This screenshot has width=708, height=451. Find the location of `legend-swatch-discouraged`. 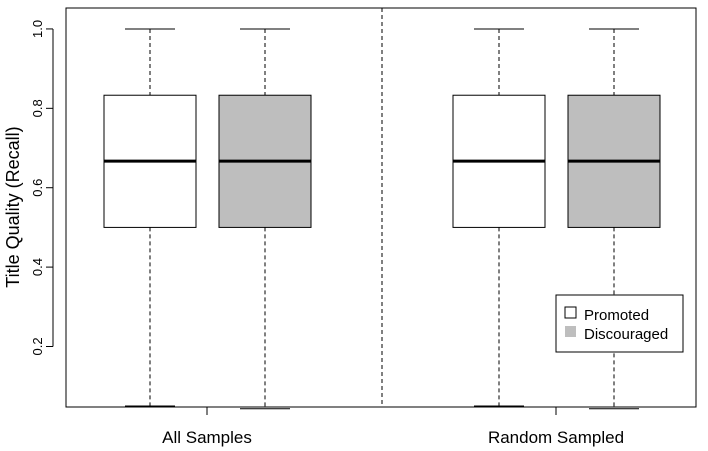

legend-swatch-discouraged is located at coordinates (570, 331).